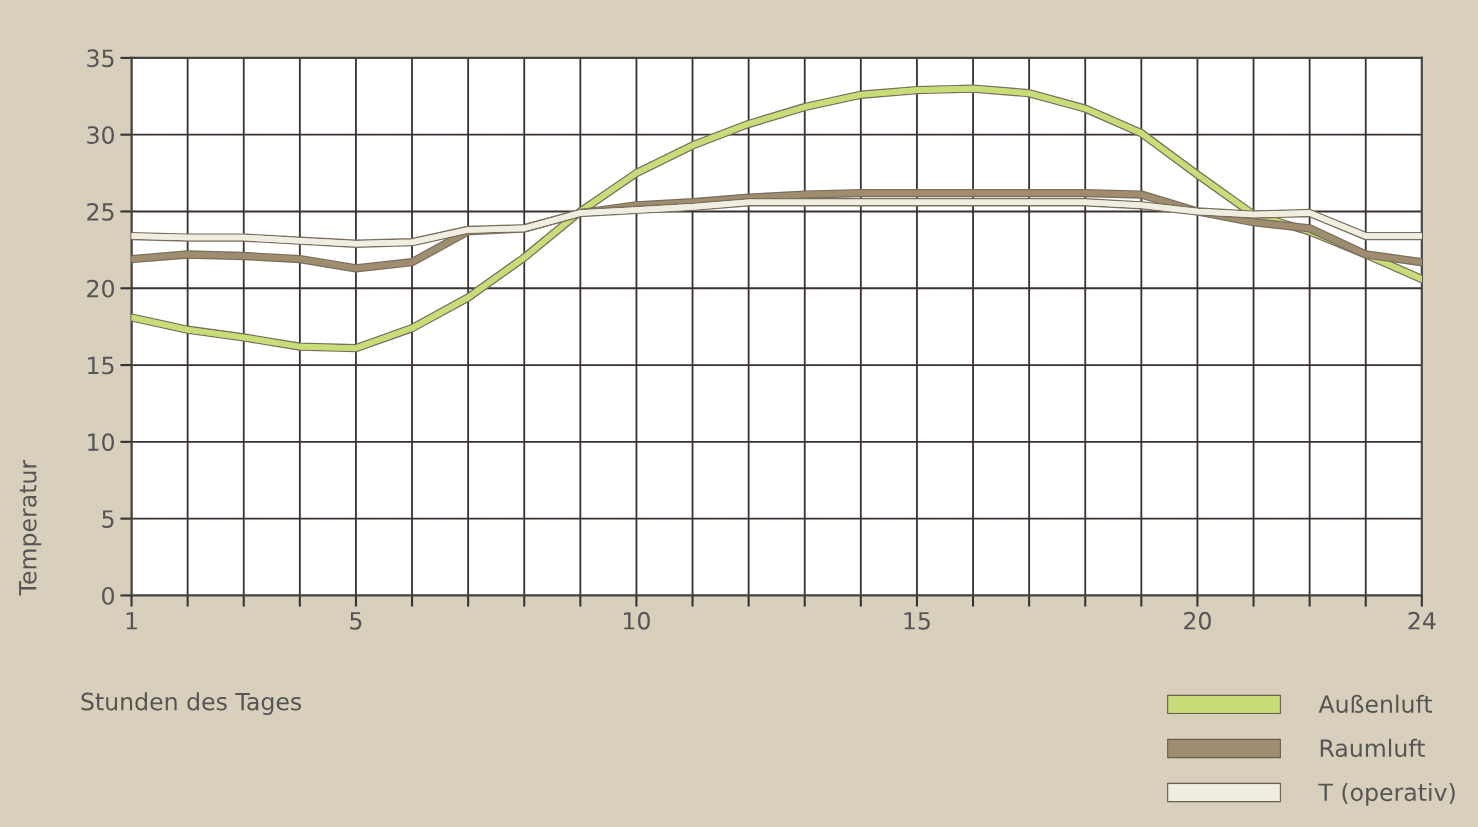  Describe the element at coordinates (1197, 620) in the screenshot. I see `x-tick-label: 20` at that location.